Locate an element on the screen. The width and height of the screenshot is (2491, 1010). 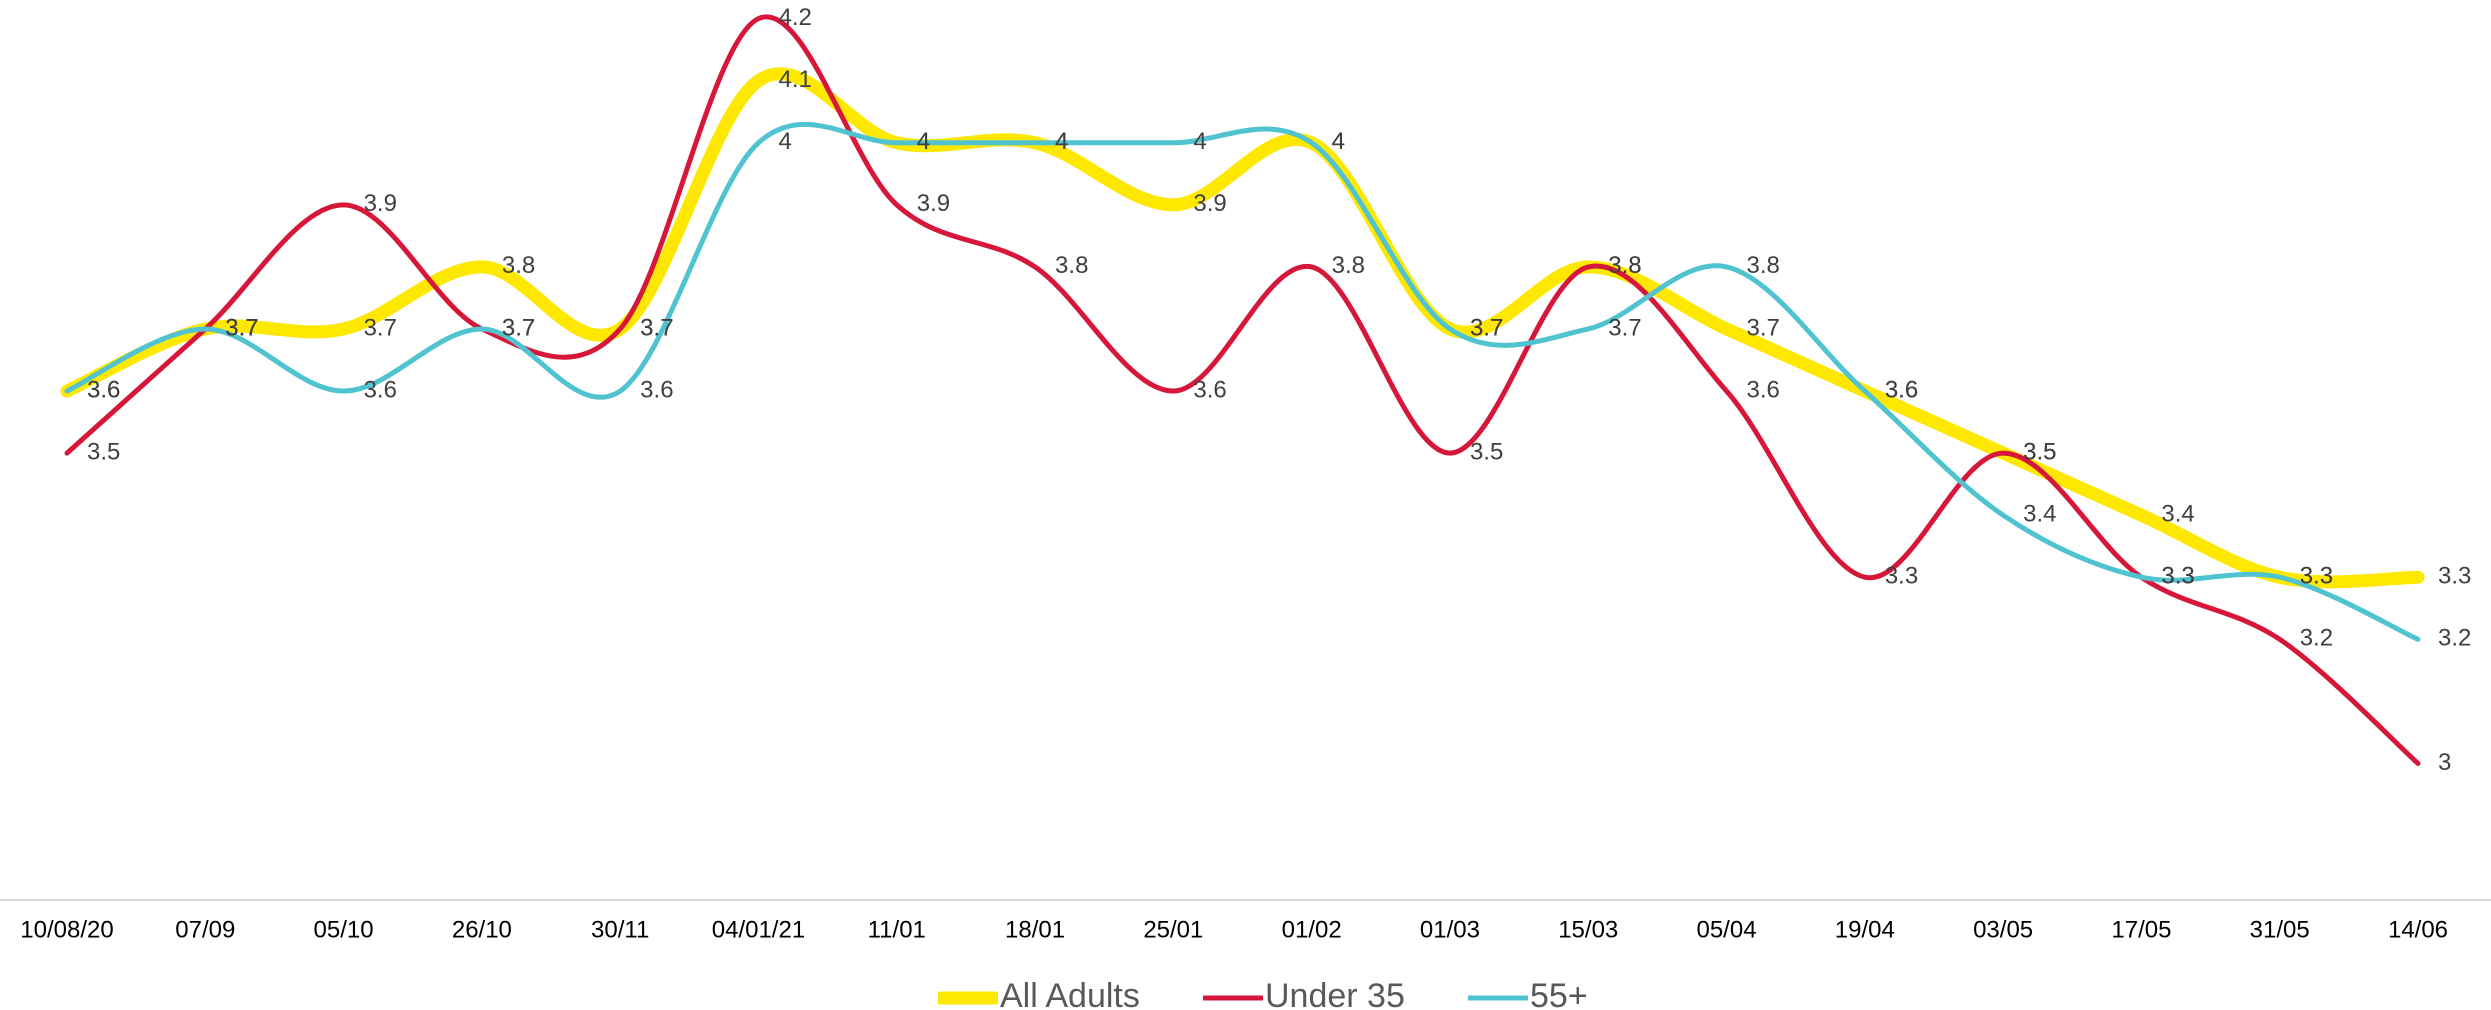
x-tick-label: 17/05 is located at coordinates (2141, 929).